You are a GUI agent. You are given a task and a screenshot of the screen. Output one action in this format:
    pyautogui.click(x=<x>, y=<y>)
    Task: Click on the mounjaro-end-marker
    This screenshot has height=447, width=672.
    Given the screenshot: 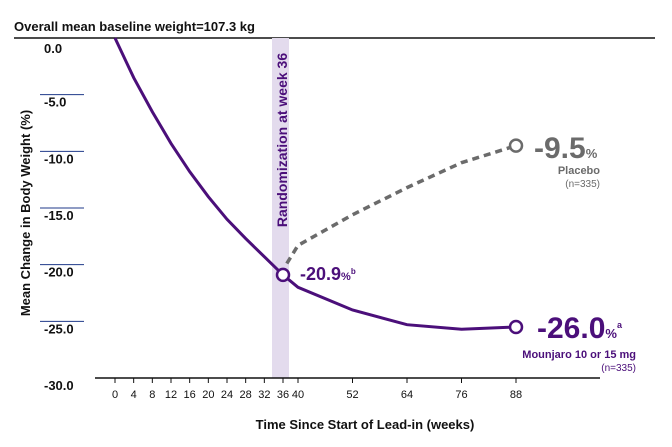 What is the action you would take?
    pyautogui.click(x=516, y=327)
    